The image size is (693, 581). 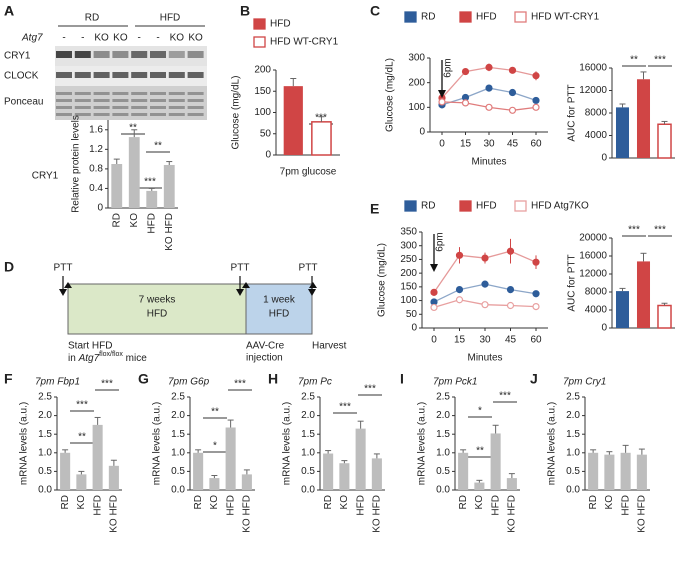 What do you see at coordinates (240, 268) in the screenshot?
I see `ptt-label: PTT` at bounding box center [240, 268].